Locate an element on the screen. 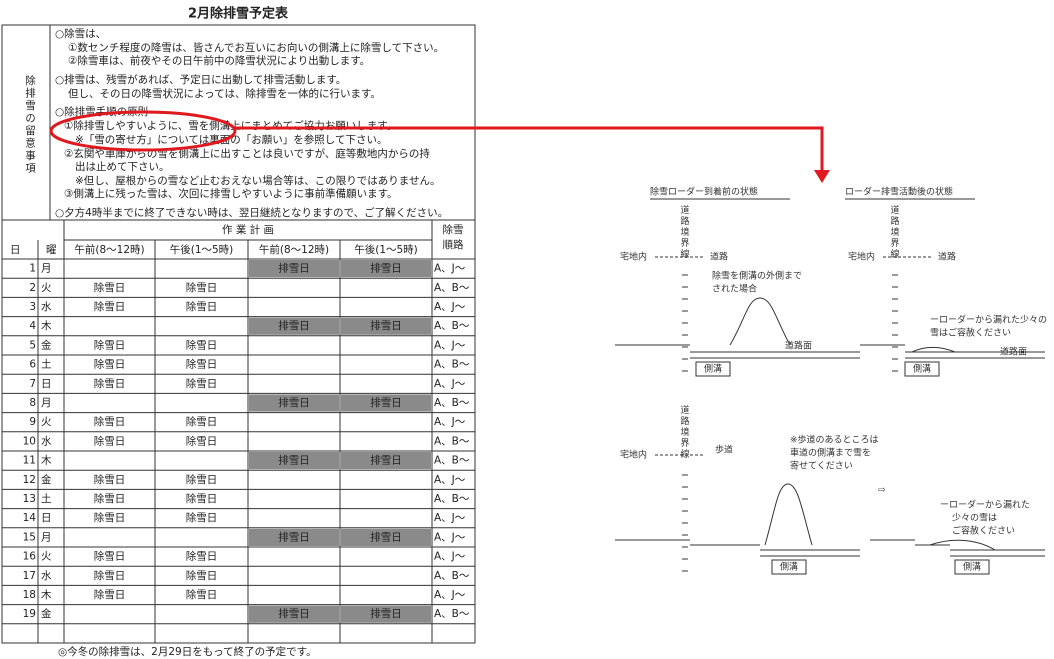 This screenshot has height=659, width=1054. note-line: ③側溝上に残った雪は、次回に排雪しやすいように事前準備願います。 is located at coordinates (231, 193).